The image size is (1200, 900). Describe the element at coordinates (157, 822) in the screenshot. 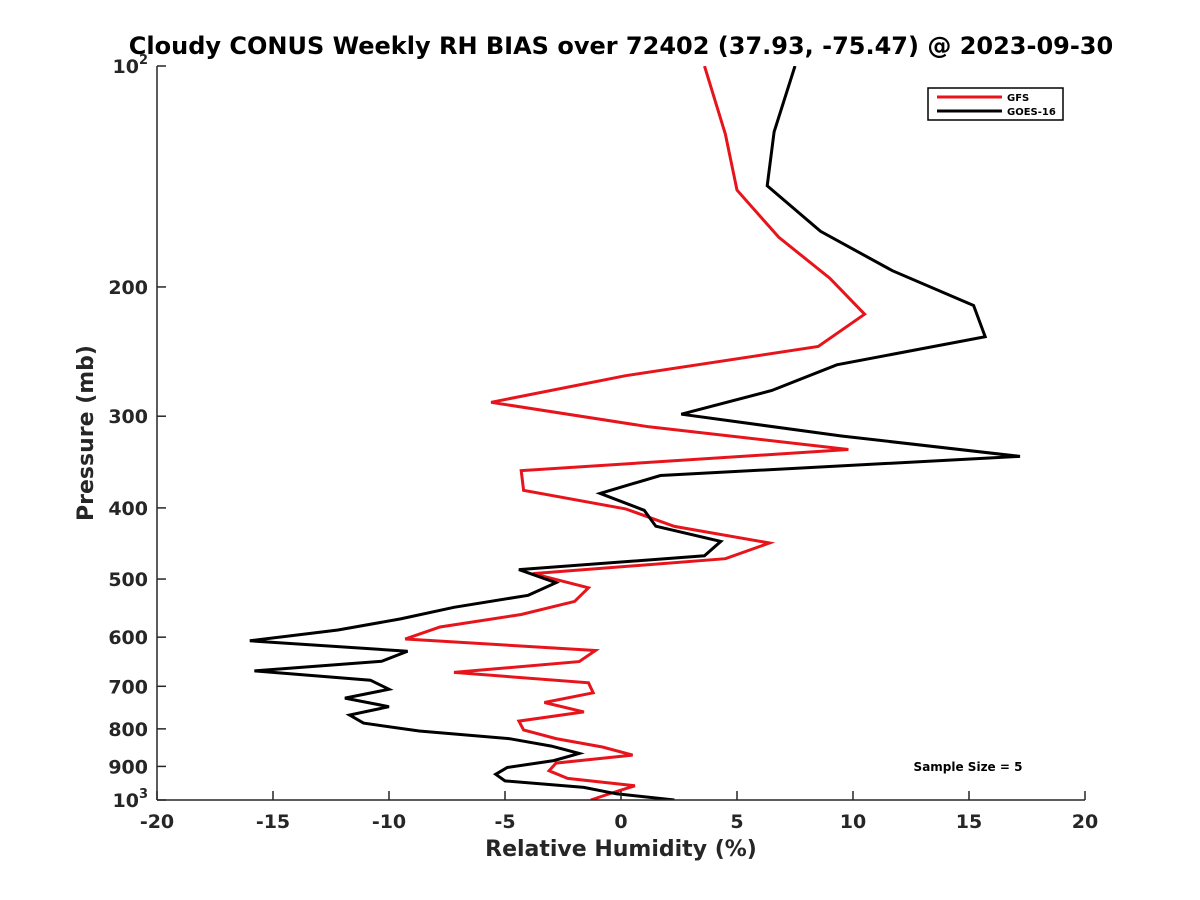

I see `x-tick-label: -20` at that location.